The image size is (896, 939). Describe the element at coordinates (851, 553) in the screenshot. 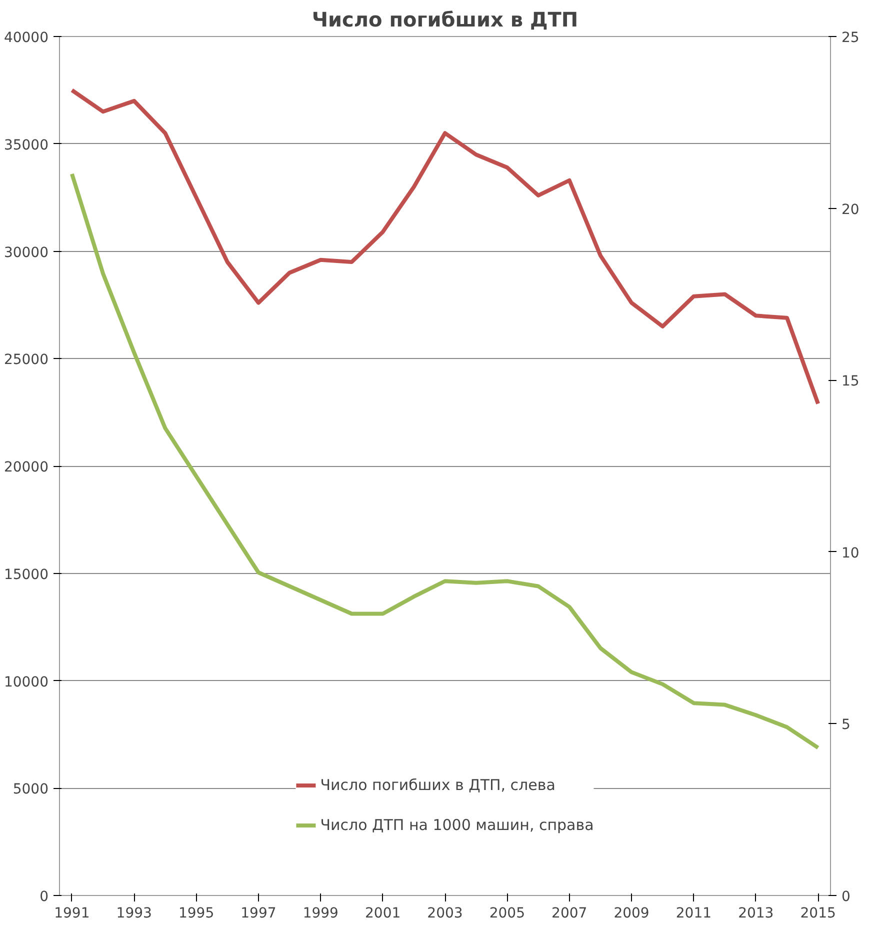

I see `y2-tick-label: 10` at that location.